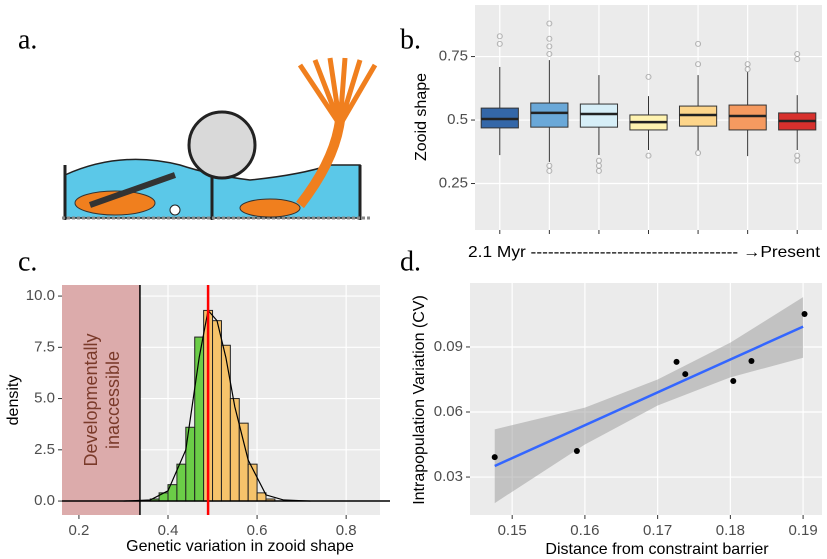 The image size is (827, 559). What do you see at coordinates (44, 500) in the screenshot?
I see `y-tick-label: 0.0` at bounding box center [44, 500].